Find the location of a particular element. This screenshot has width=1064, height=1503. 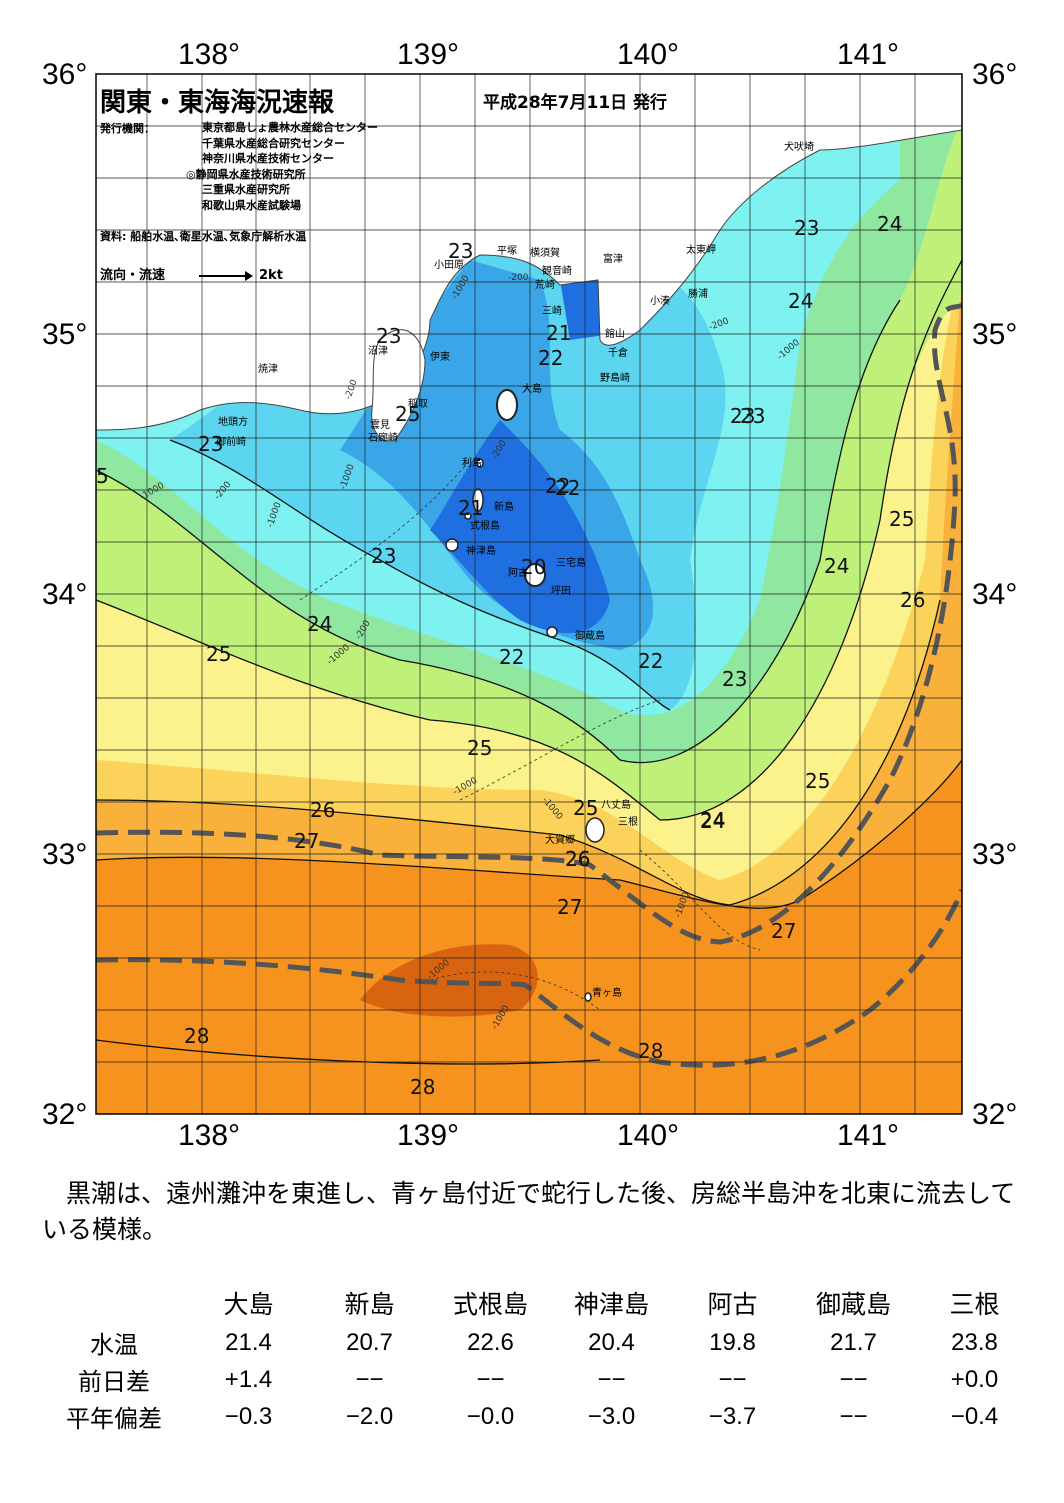

place-label: 地頭方 is located at coordinates (233, 421).